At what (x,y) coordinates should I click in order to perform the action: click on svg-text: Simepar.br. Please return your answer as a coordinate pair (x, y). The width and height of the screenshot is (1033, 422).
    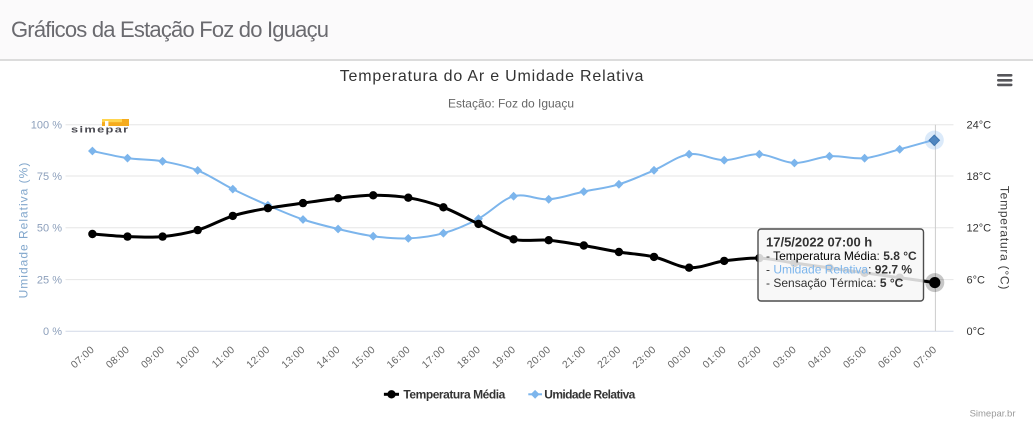
    Looking at the image, I should click on (993, 414).